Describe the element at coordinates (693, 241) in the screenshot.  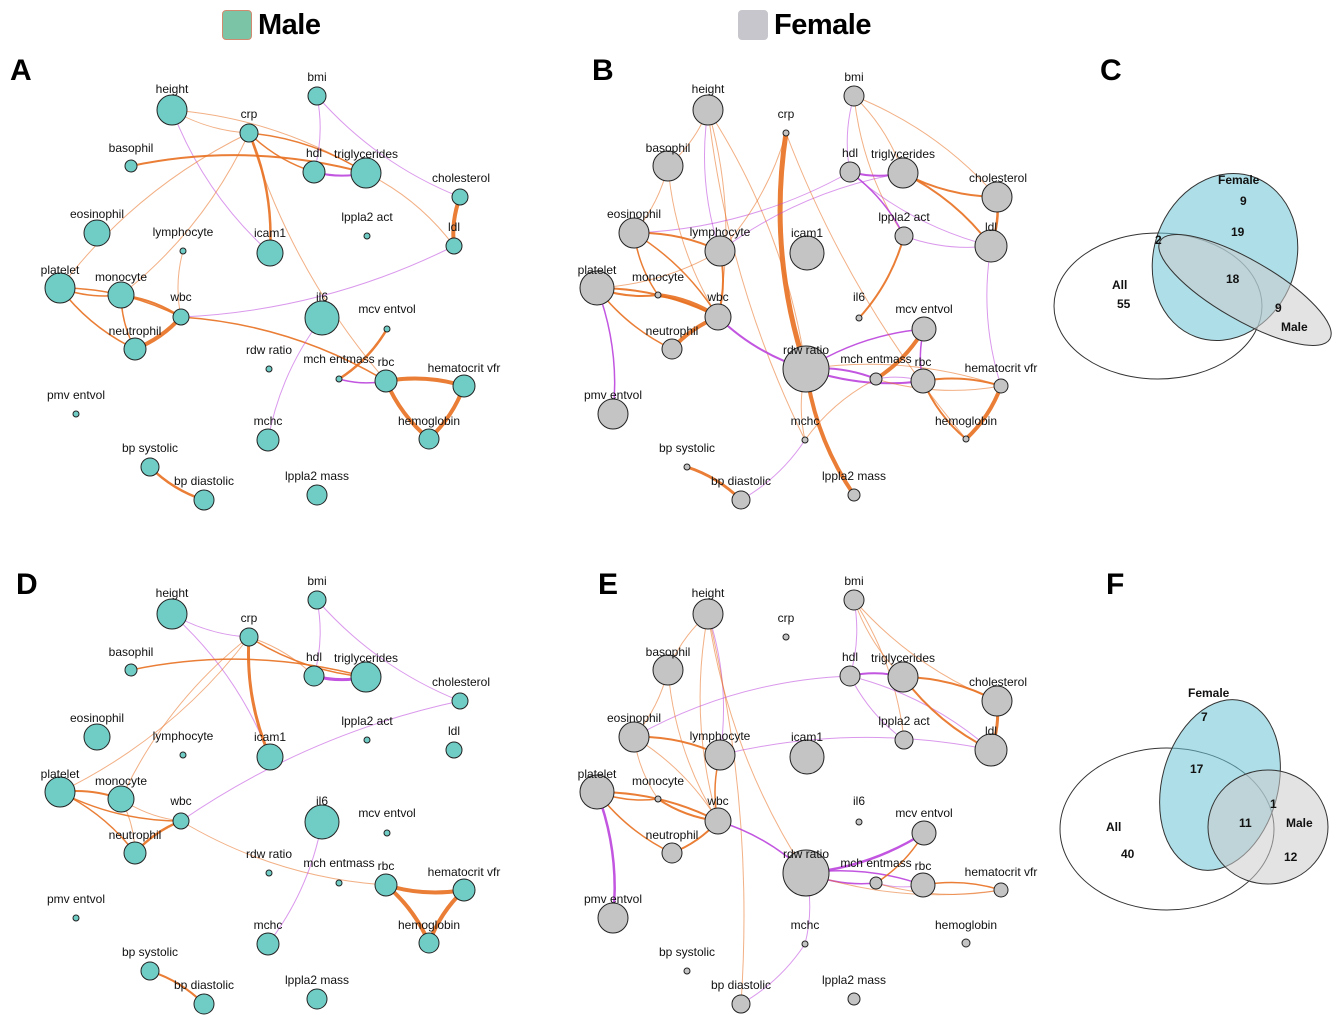
I see `edge-basophil-wbc` at that location.